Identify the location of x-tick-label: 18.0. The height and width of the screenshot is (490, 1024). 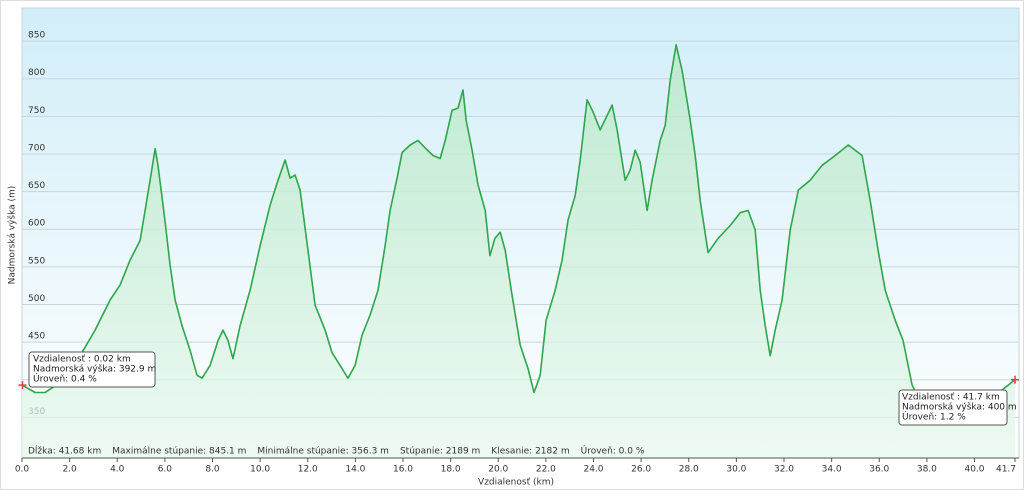
(451, 470).